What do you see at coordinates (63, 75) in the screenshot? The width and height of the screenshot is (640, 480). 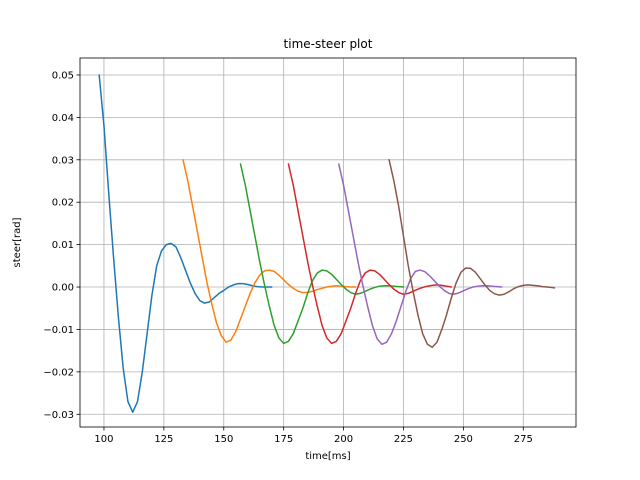 I see `y-tick-label: 0.05` at bounding box center [63, 75].